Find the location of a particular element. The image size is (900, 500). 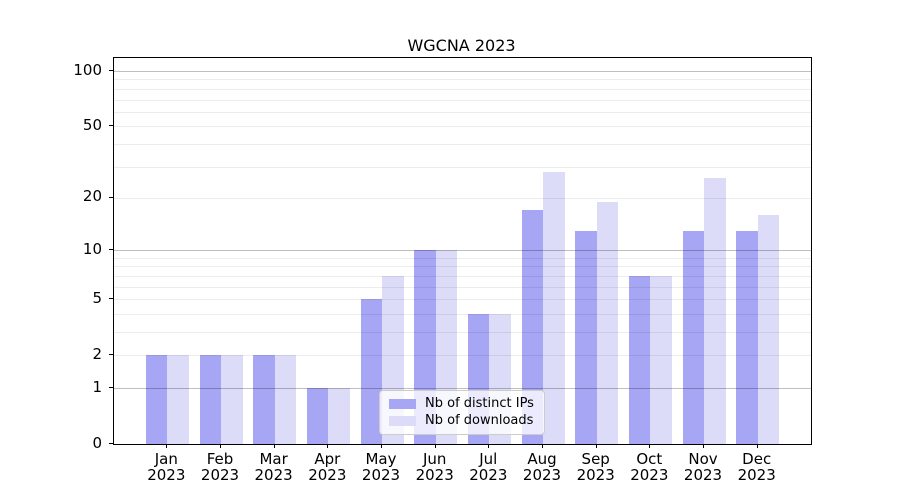

x-tick-mark-dec is located at coordinates (757, 446).